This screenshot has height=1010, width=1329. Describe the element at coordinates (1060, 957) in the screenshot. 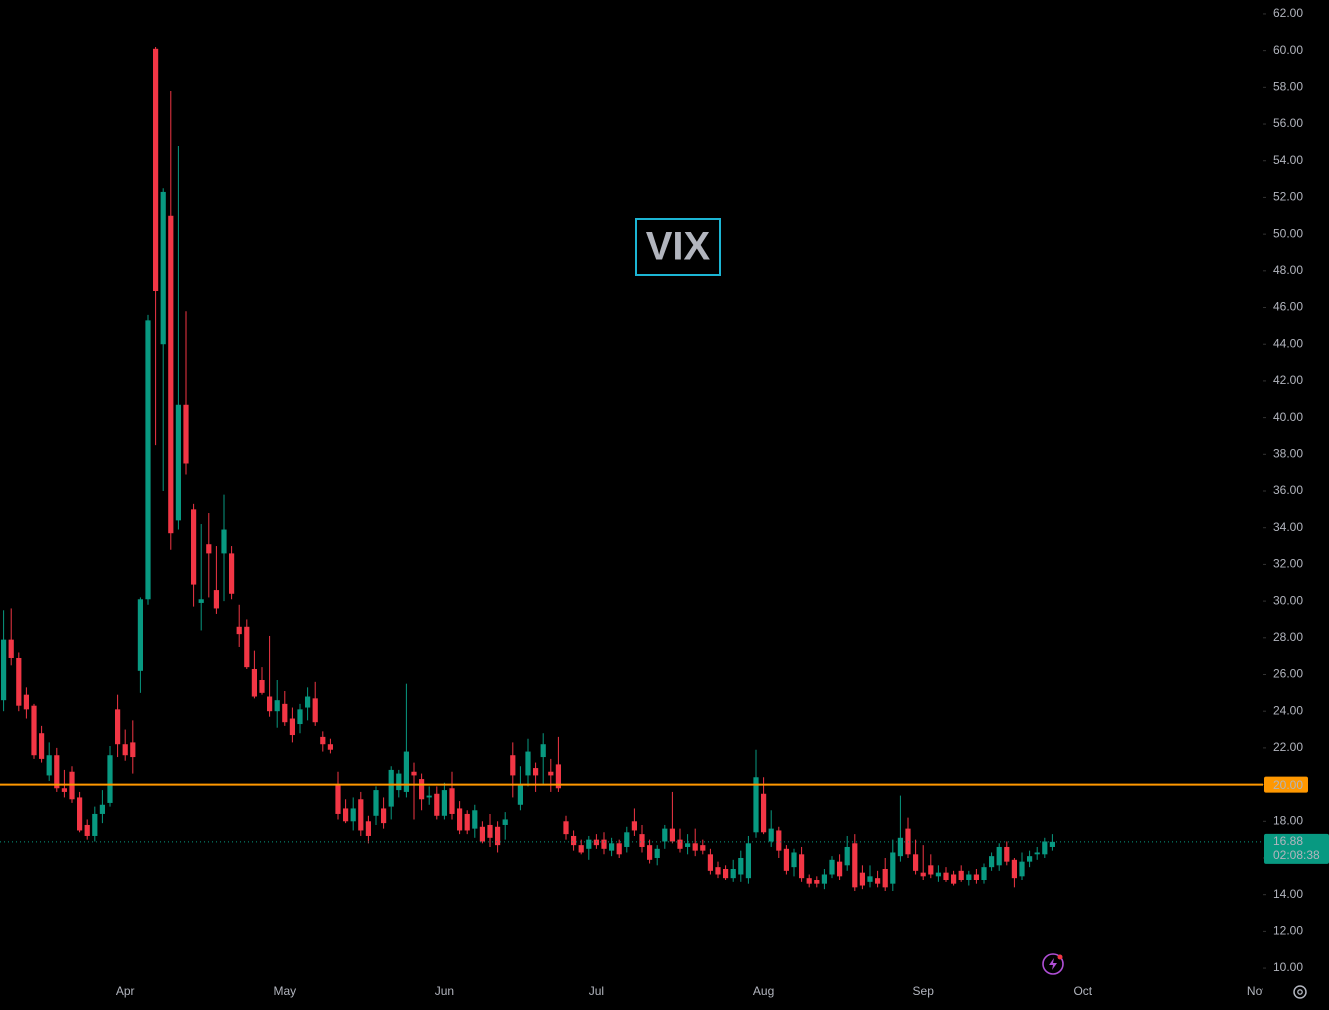

I see `alert-dot` at that location.